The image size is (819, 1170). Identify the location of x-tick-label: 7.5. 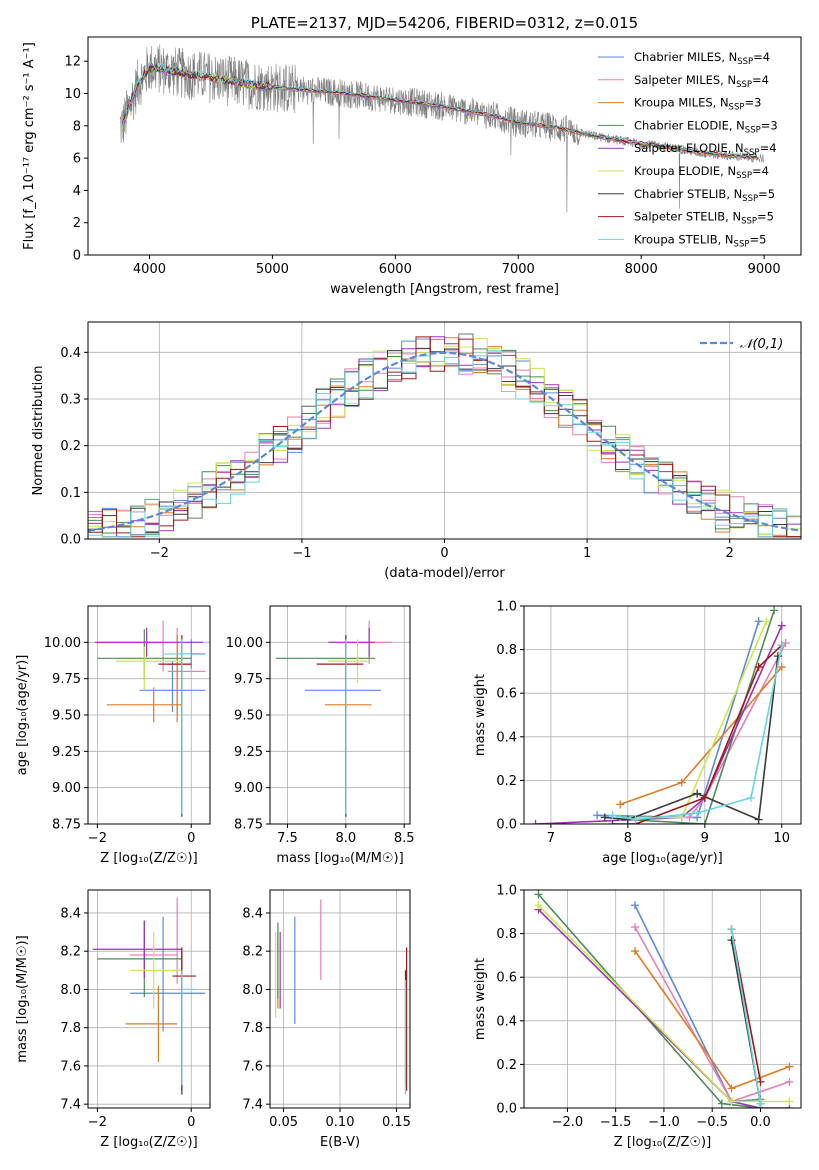
(287, 838).